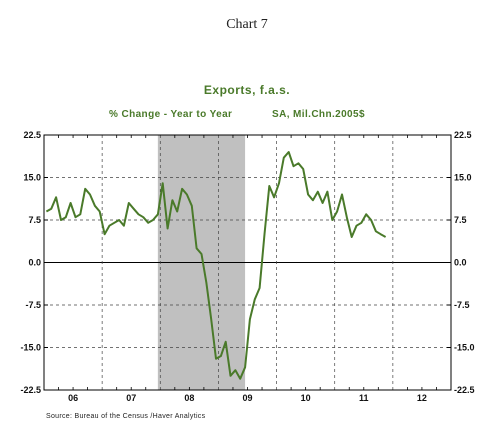 This screenshot has height=423, width=495. I want to click on y-tick-label-right: 15.0, so click(463, 178).